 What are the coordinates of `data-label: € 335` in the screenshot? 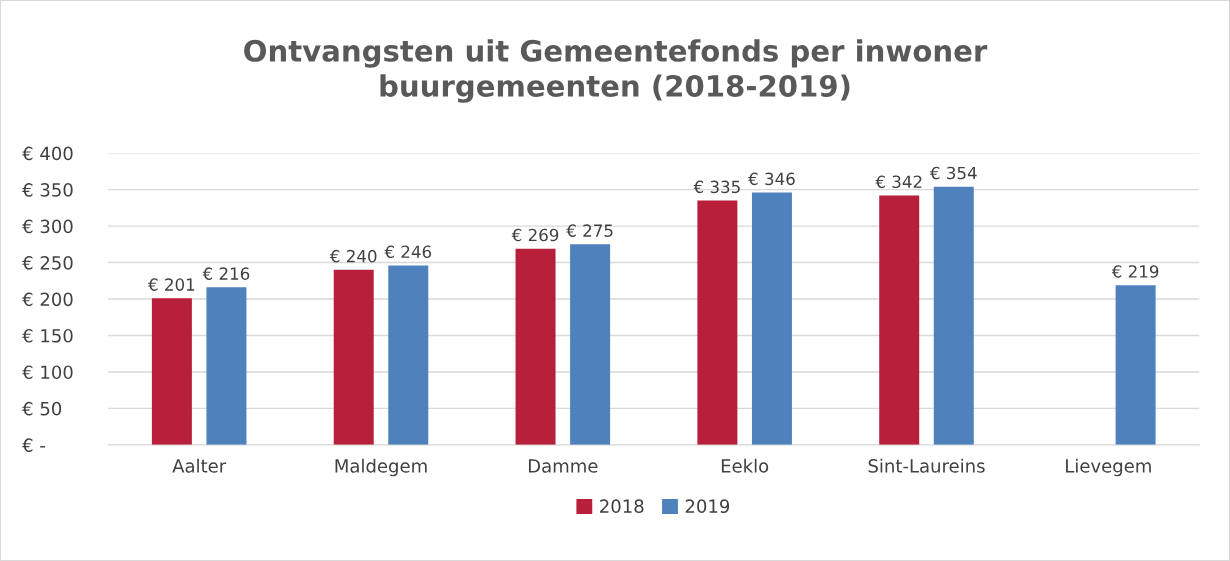 It's located at (716, 187).